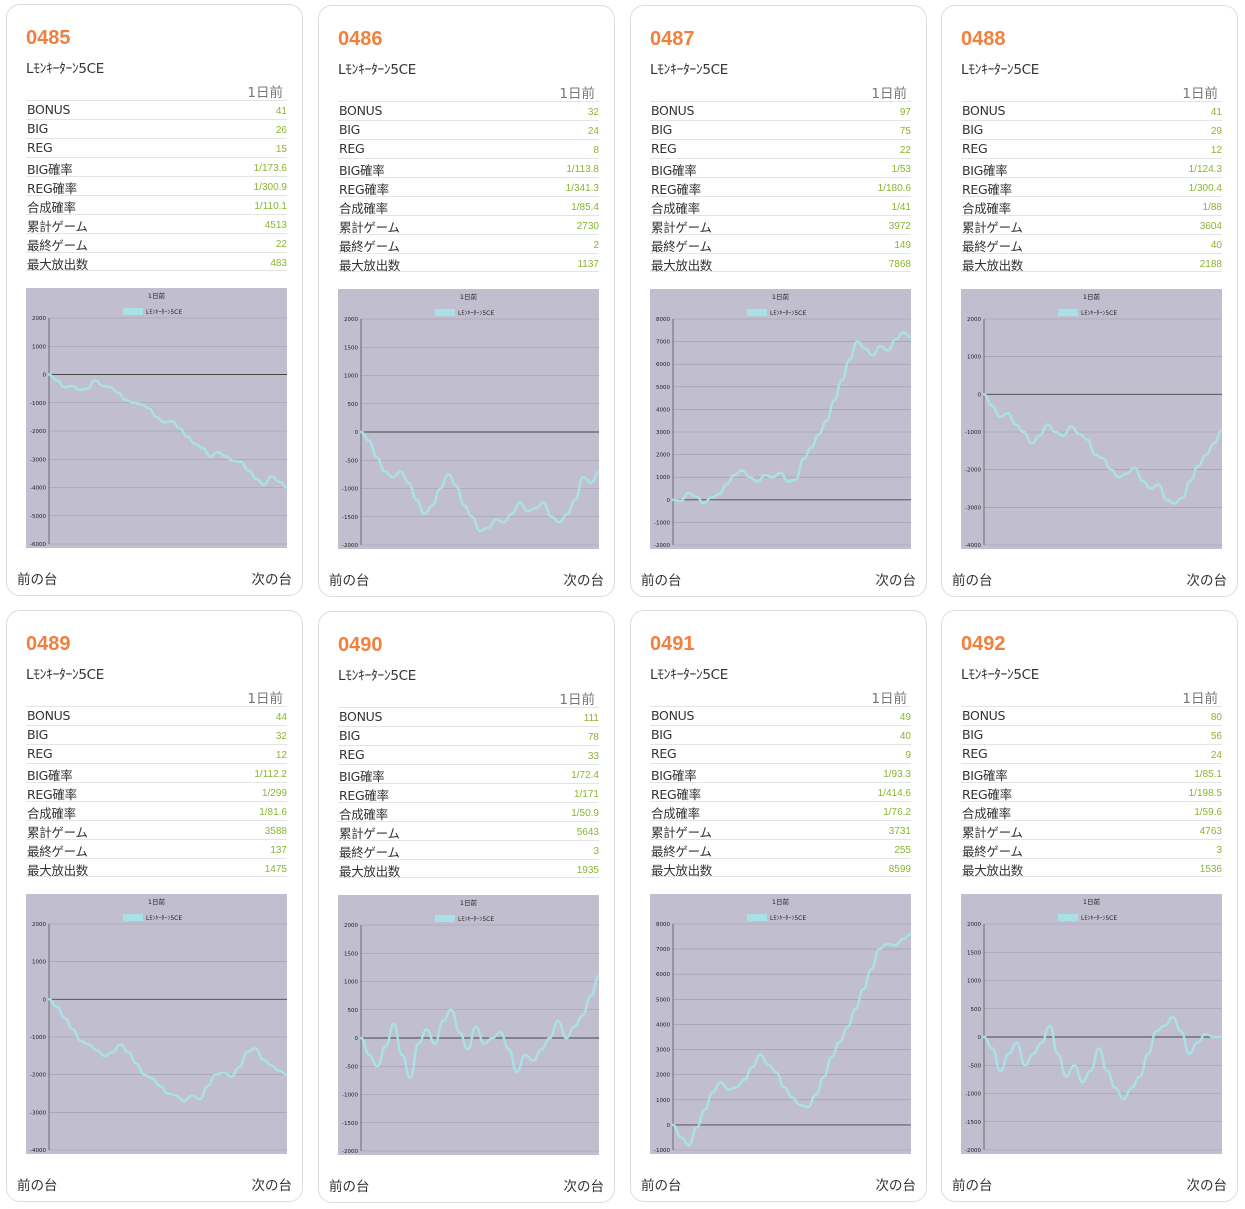 Image resolution: width=1245 pixels, height=1209 pixels. I want to click on legend-swatch, so click(757, 917).